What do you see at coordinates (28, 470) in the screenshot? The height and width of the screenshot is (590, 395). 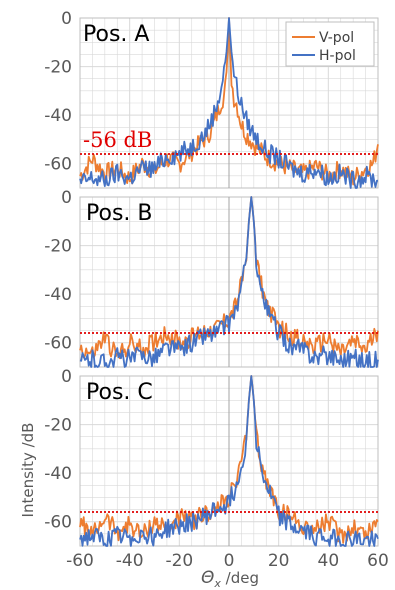 I see `y-axis-title: Intensity /dB` at bounding box center [28, 470].